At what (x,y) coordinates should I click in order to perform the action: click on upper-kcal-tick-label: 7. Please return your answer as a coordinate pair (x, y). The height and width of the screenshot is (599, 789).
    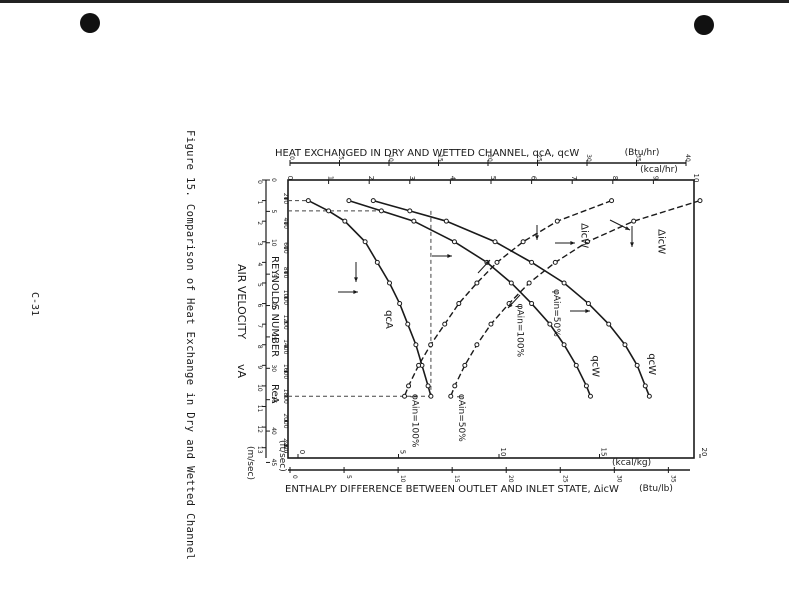
    Looking at the image, I should click on (574, 178).